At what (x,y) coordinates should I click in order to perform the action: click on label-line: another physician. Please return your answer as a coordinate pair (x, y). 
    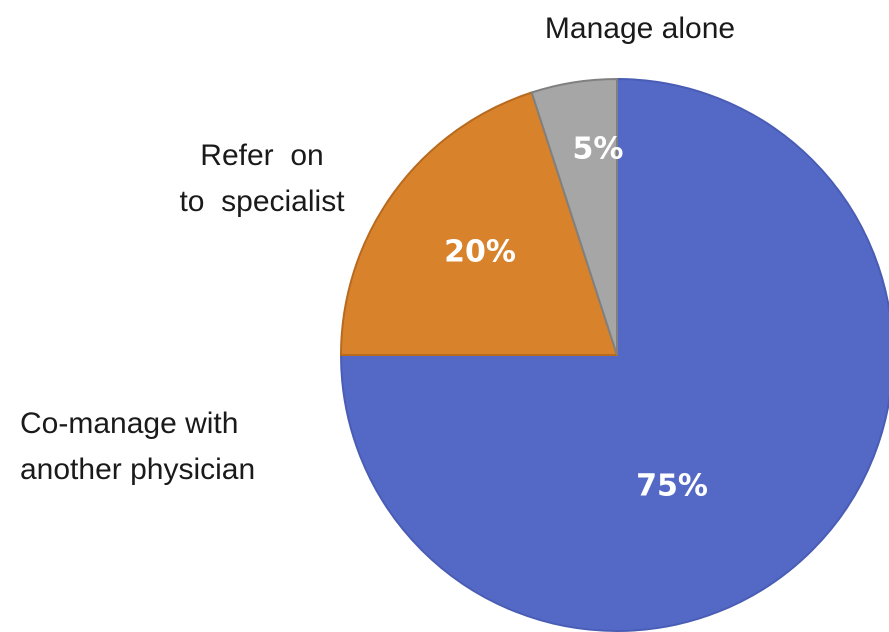
    Looking at the image, I should click on (137, 469).